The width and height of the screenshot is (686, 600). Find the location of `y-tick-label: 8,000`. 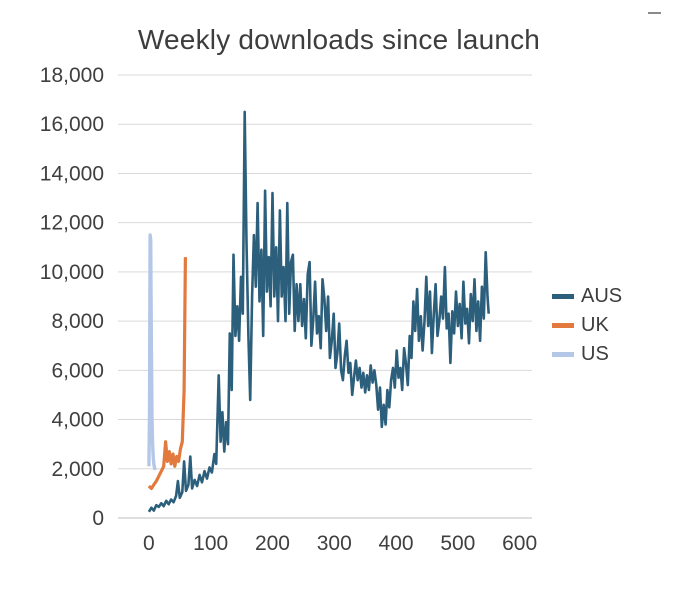

y-tick-label: 8,000 is located at coordinates (77, 321).